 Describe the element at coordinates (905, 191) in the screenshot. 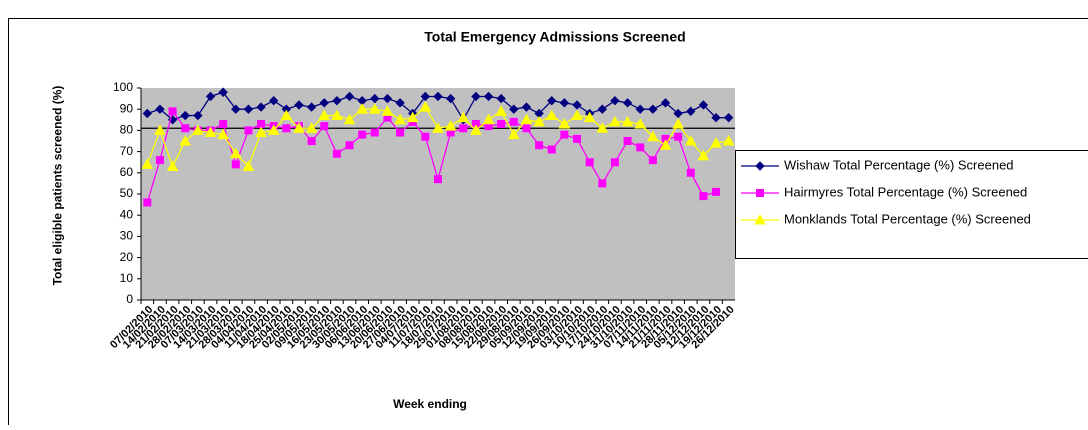

I see `legend-label: Hairmyres Total Percentage (%) Screened` at that location.